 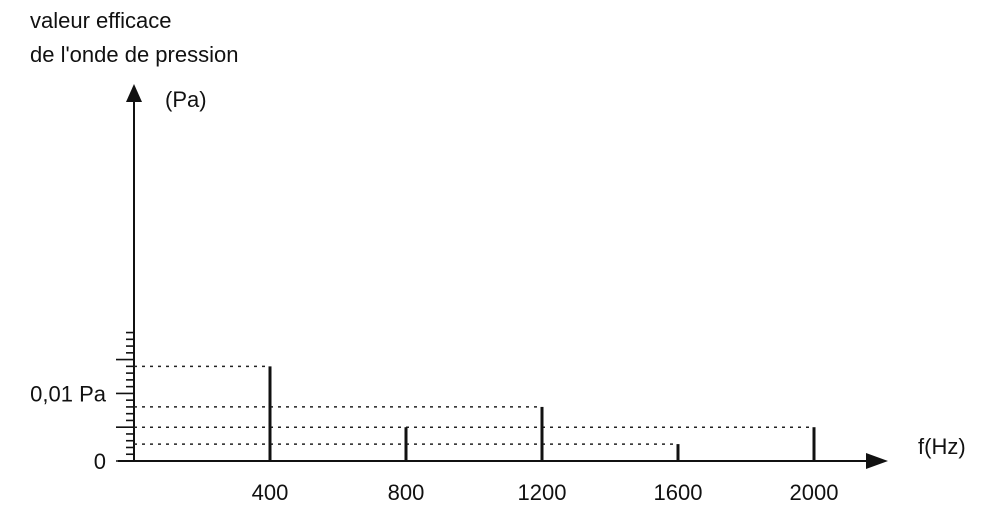 I want to click on x-tick-label: 1600, so click(x=678, y=492).